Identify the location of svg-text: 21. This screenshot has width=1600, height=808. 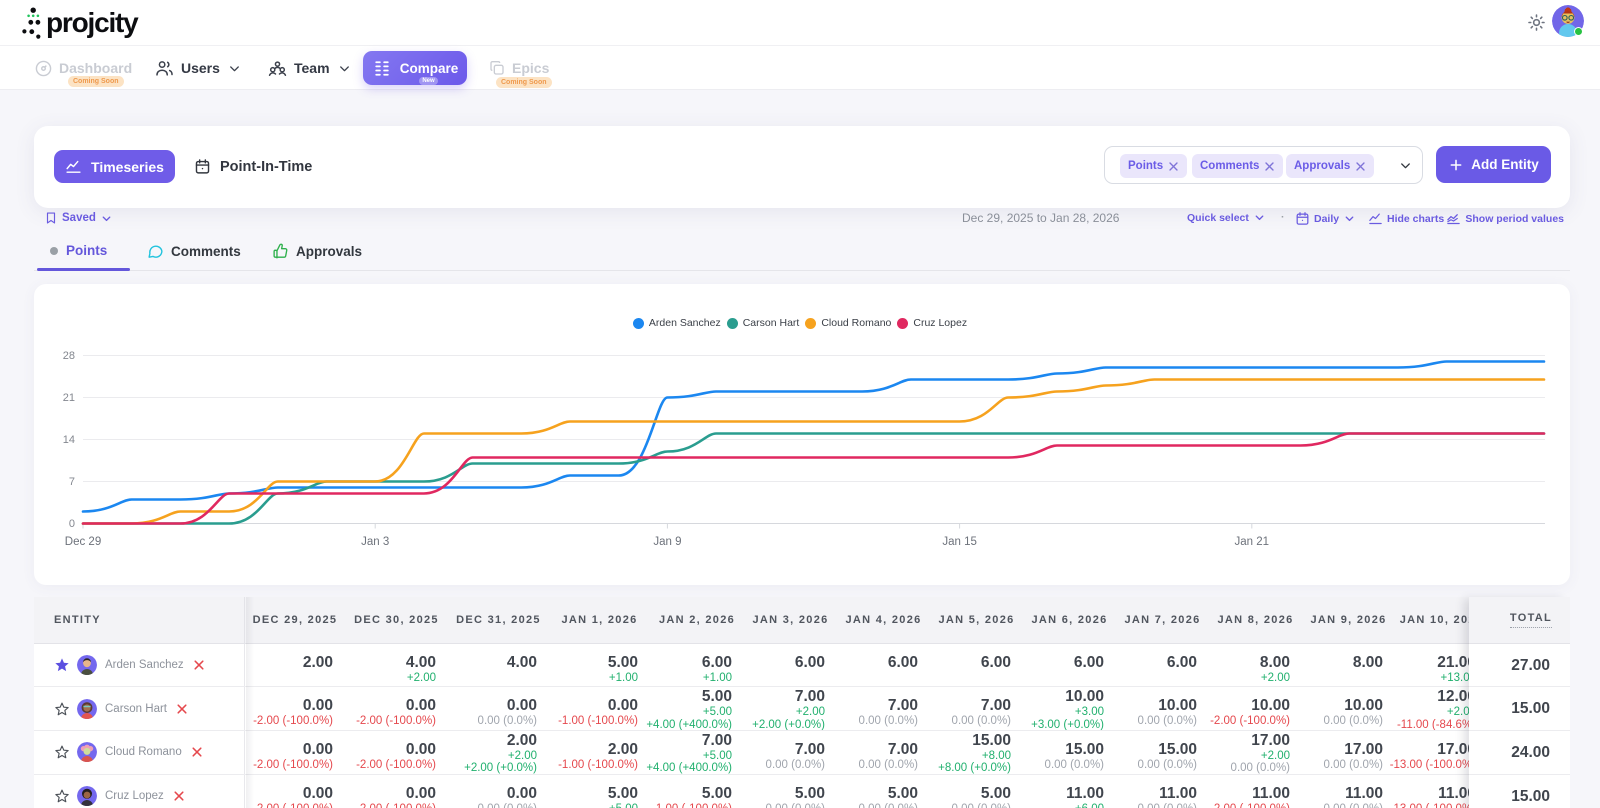
(69, 398).